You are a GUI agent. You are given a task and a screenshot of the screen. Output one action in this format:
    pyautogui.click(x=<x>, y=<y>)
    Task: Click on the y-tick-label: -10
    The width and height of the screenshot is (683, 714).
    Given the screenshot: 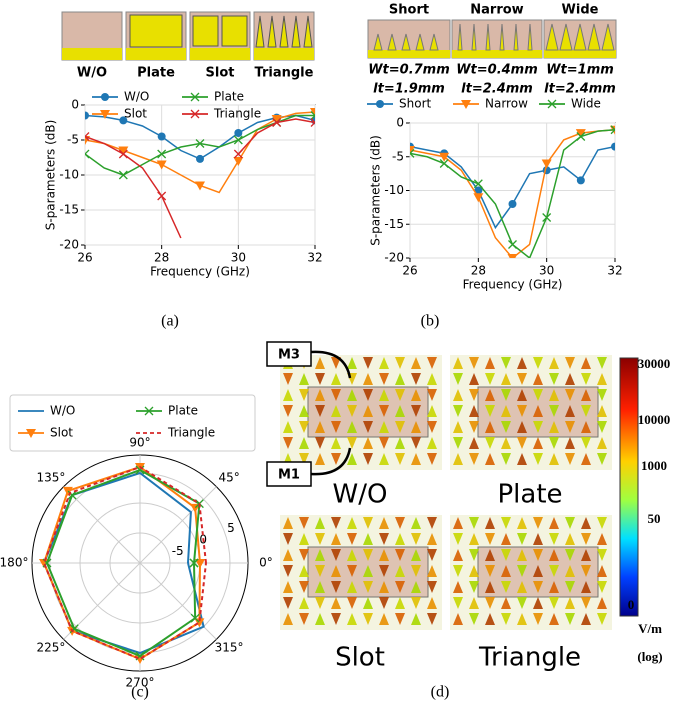 What is the action you would take?
    pyautogui.click(x=69, y=175)
    